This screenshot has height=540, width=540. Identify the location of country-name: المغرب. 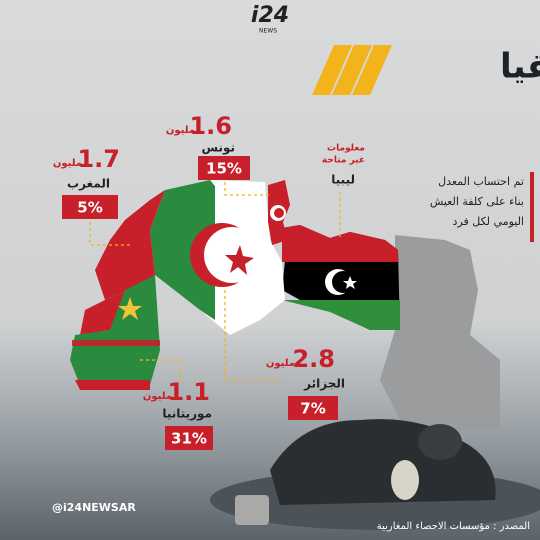
(88, 184).